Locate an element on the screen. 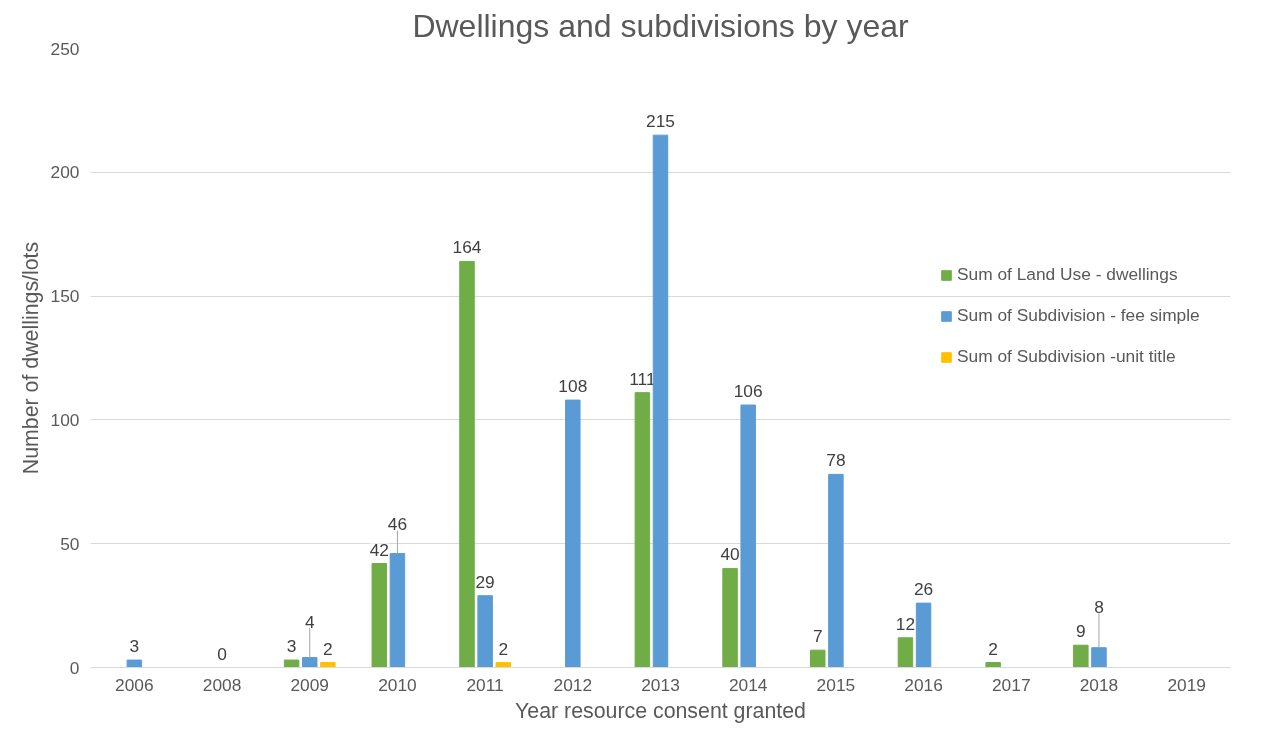 The image size is (1284, 738). data-label: 42 is located at coordinates (379, 549).